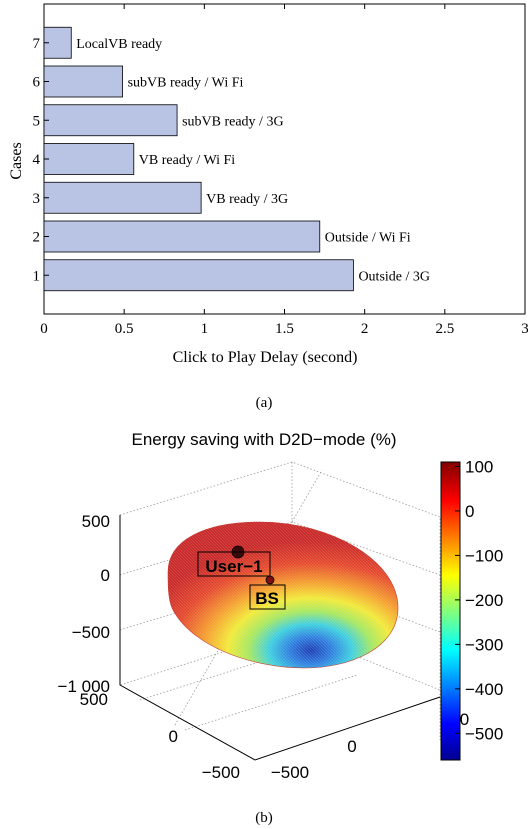 The height and width of the screenshot is (829, 528). What do you see at coordinates (270, 580) in the screenshot?
I see `bs-marker` at bounding box center [270, 580].